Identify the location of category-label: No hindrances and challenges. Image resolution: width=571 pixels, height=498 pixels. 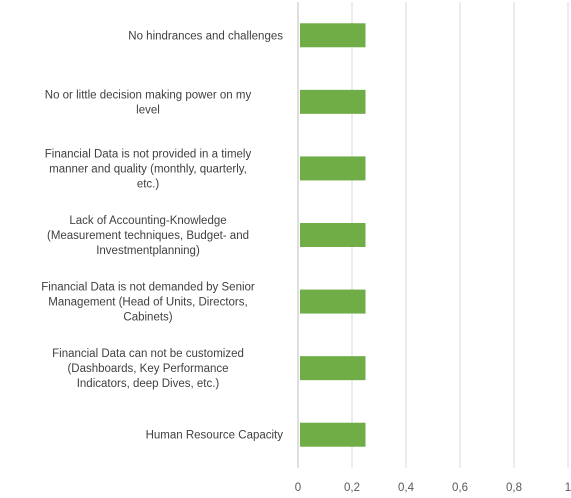
(205, 36).